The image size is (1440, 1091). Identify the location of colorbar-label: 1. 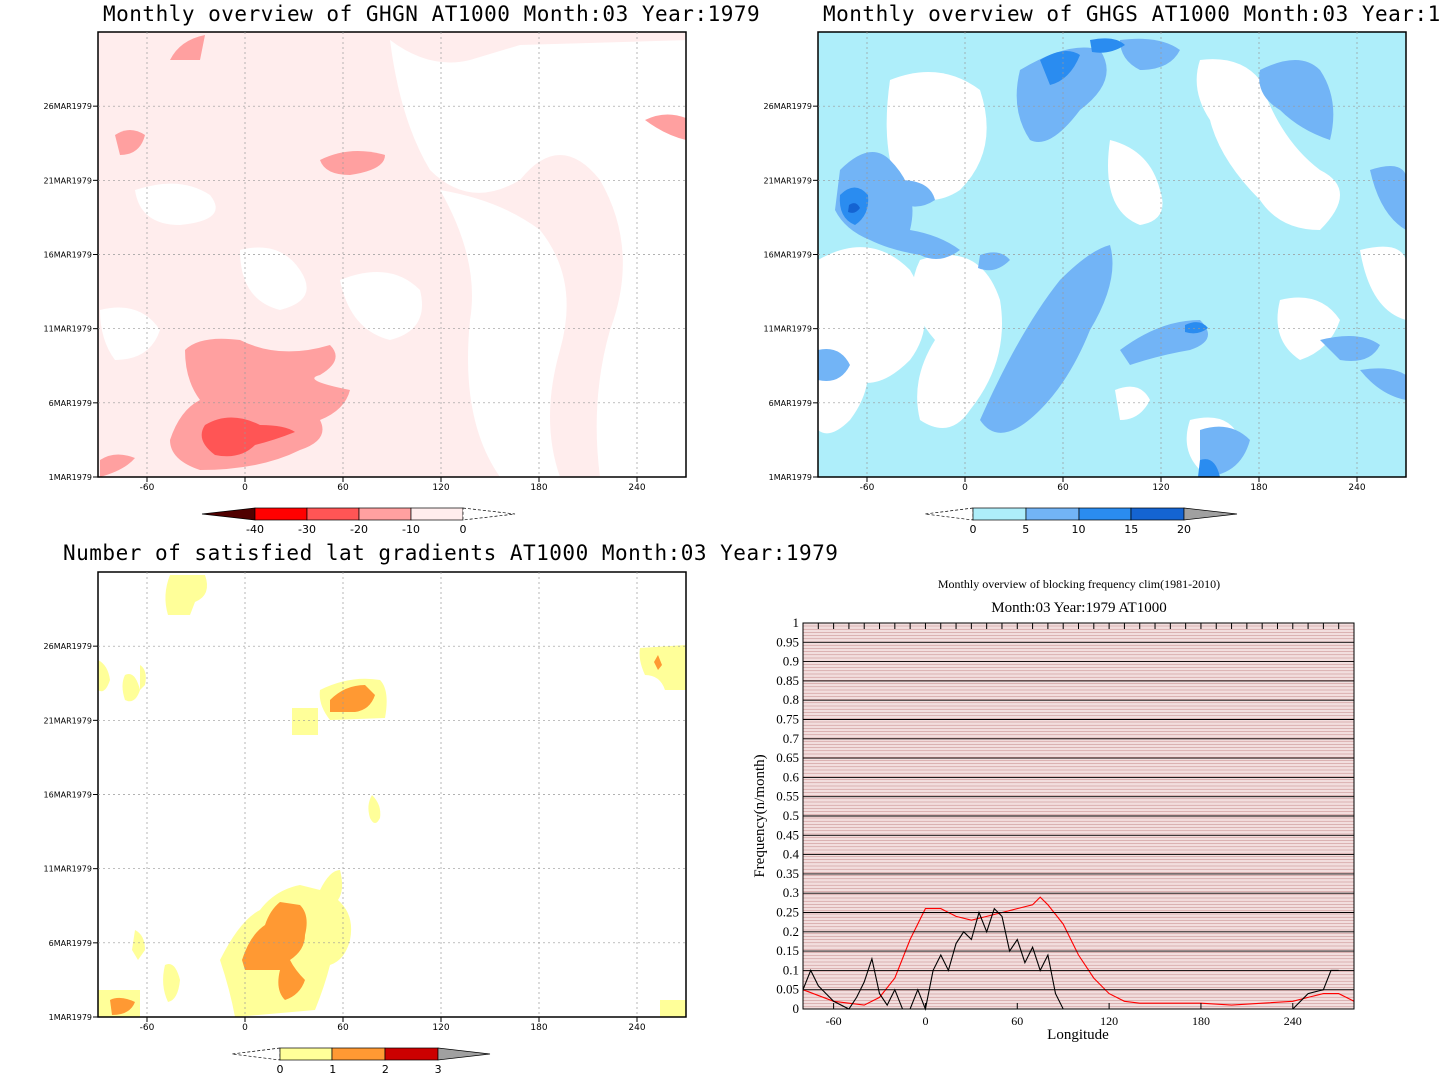
(332, 1069).